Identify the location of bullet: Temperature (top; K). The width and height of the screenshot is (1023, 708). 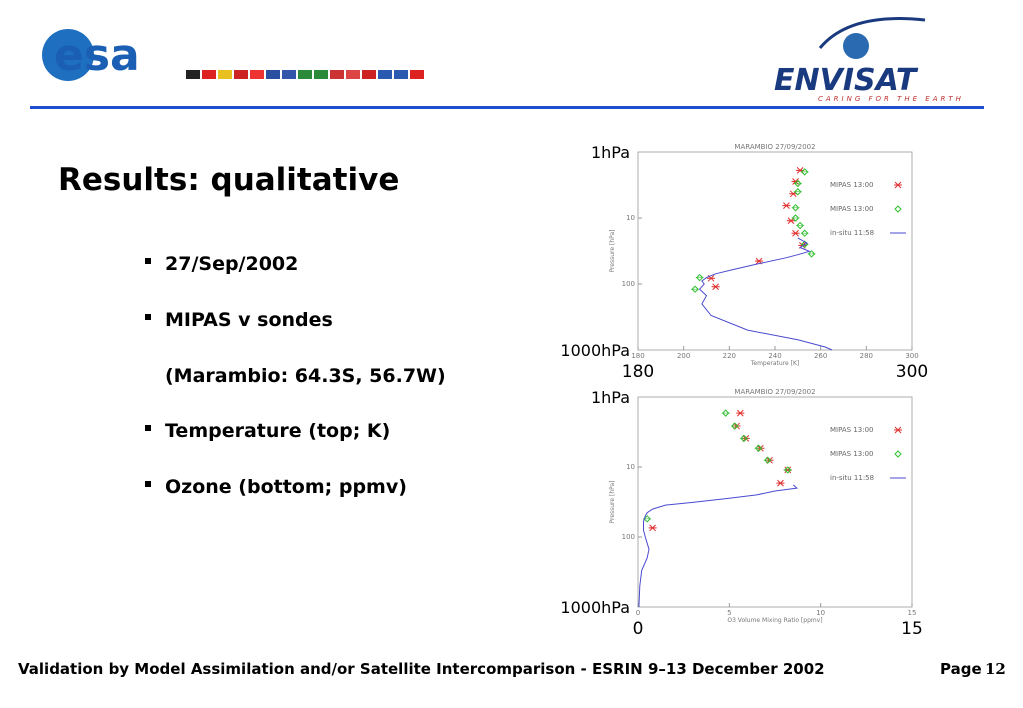
(277, 431).